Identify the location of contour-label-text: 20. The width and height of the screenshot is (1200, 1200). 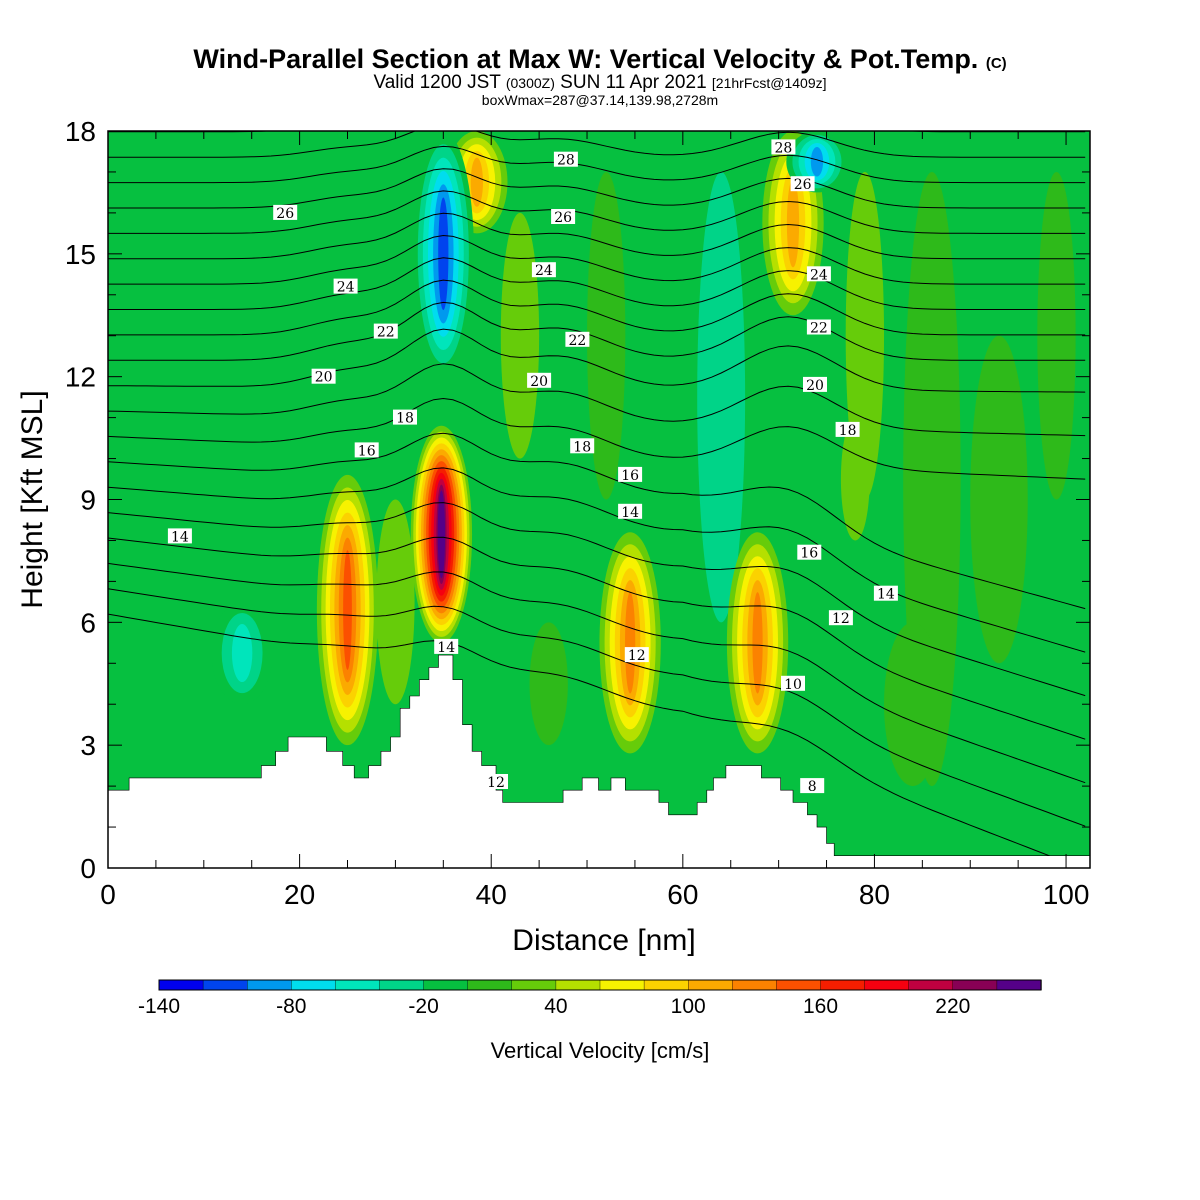
(815, 386).